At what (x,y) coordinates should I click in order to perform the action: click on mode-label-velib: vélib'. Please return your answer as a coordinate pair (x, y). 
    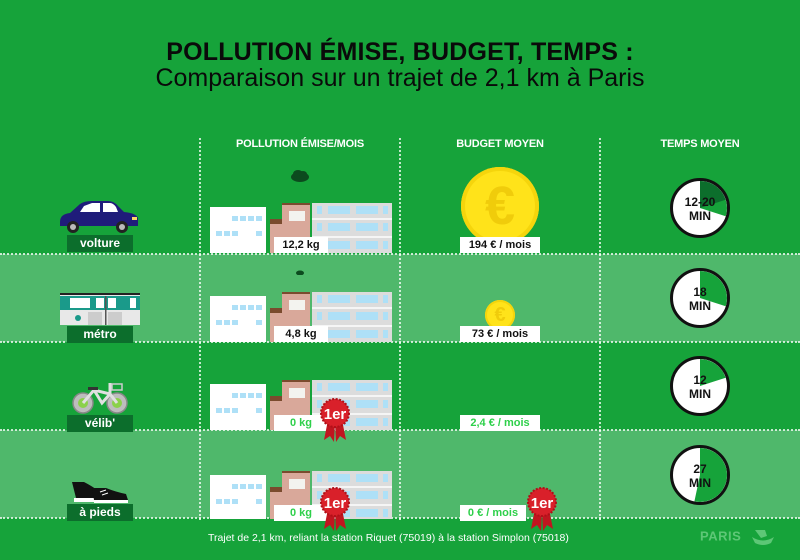
    Looking at the image, I should click on (100, 423).